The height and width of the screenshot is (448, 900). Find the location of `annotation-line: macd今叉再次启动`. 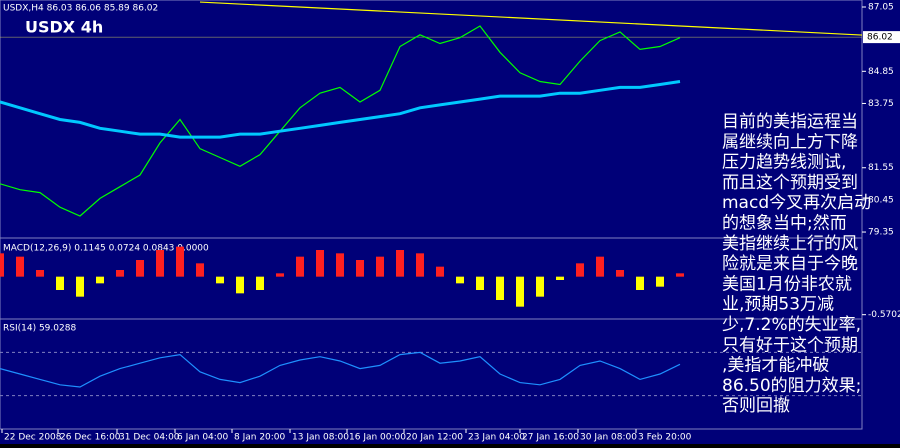

annotation-line: macd今叉再次启动 is located at coordinates (796, 203).